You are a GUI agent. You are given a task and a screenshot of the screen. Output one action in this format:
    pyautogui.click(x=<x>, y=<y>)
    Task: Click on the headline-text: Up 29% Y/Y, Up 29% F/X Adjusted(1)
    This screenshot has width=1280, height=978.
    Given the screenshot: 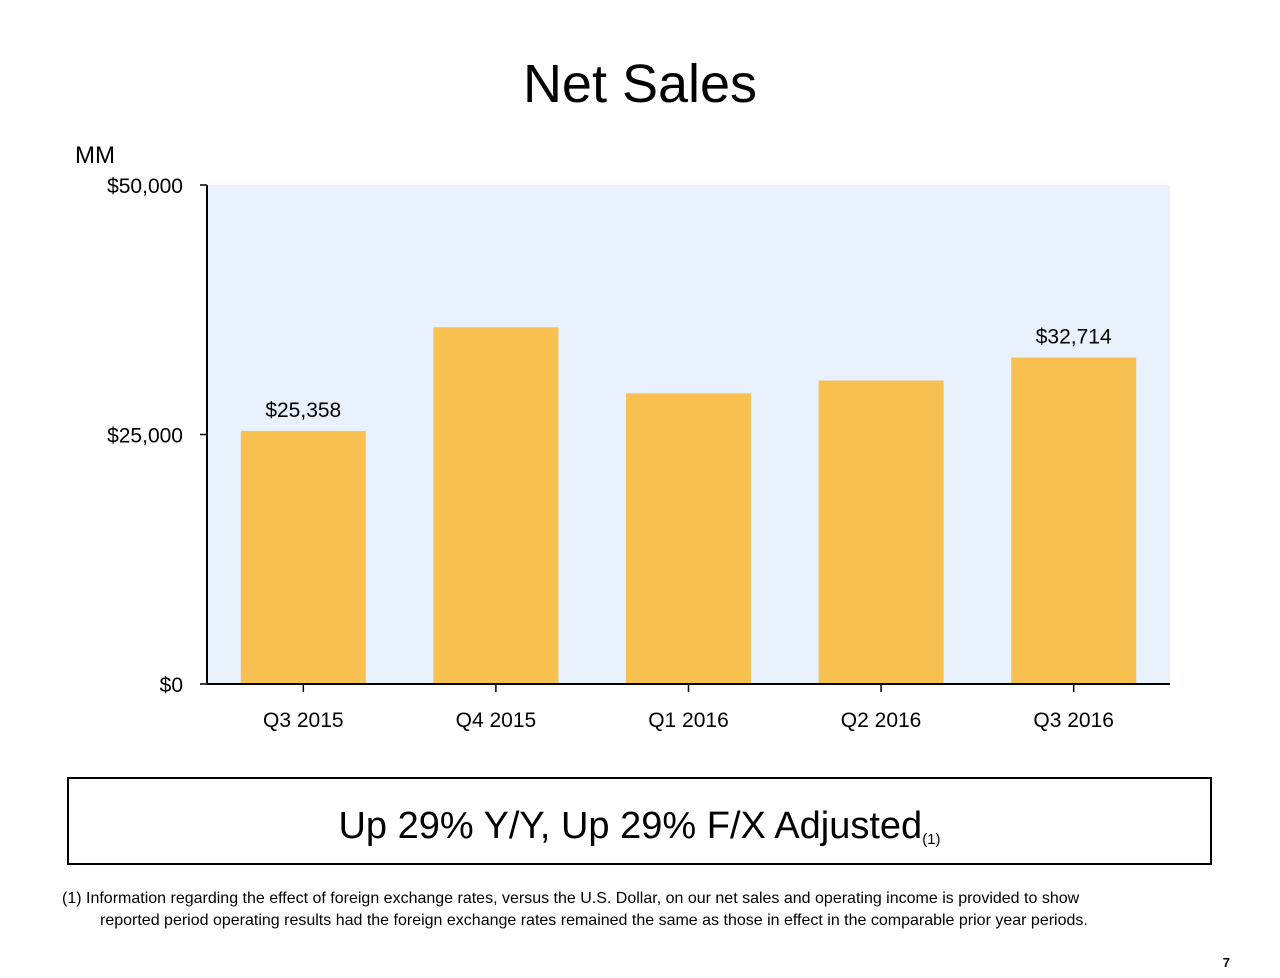 What is the action you would take?
    pyautogui.click(x=639, y=821)
    